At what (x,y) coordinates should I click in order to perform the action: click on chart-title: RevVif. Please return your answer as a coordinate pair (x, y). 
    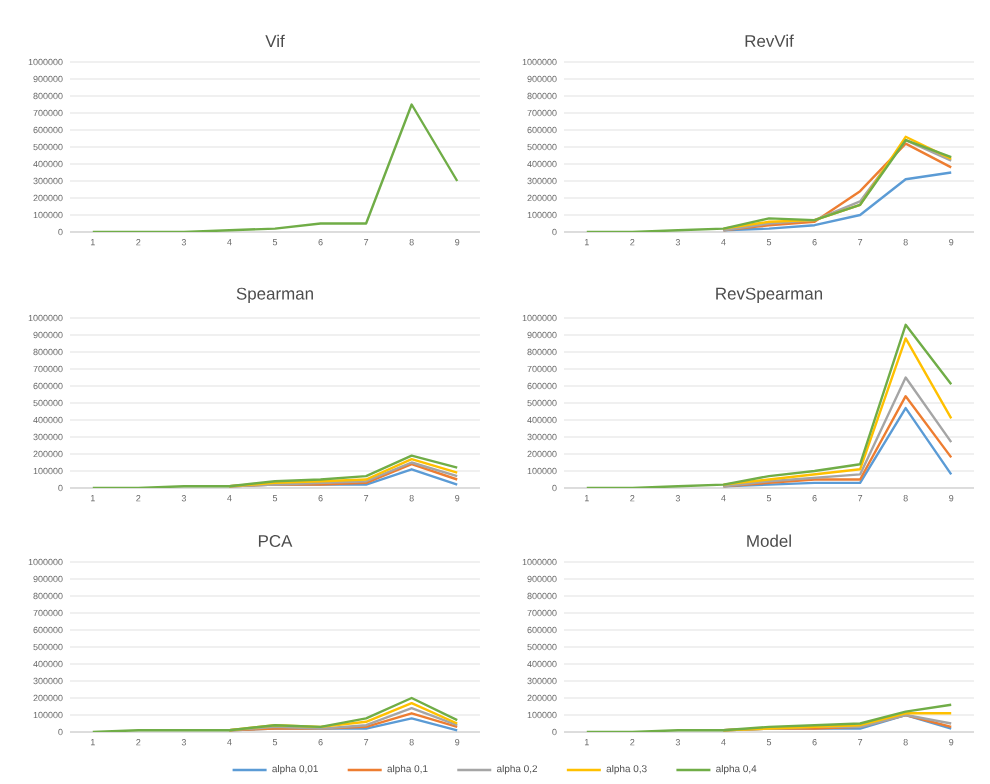
    Looking at the image, I should click on (769, 40).